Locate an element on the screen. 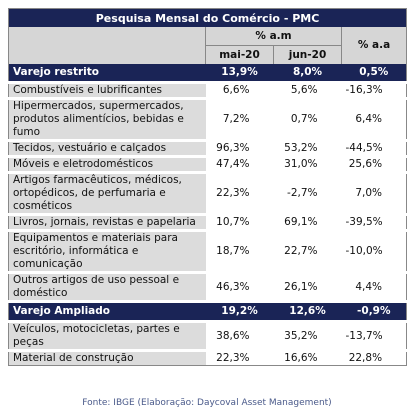  row-label: Combustíveis e lubrificantes is located at coordinates (107, 90).